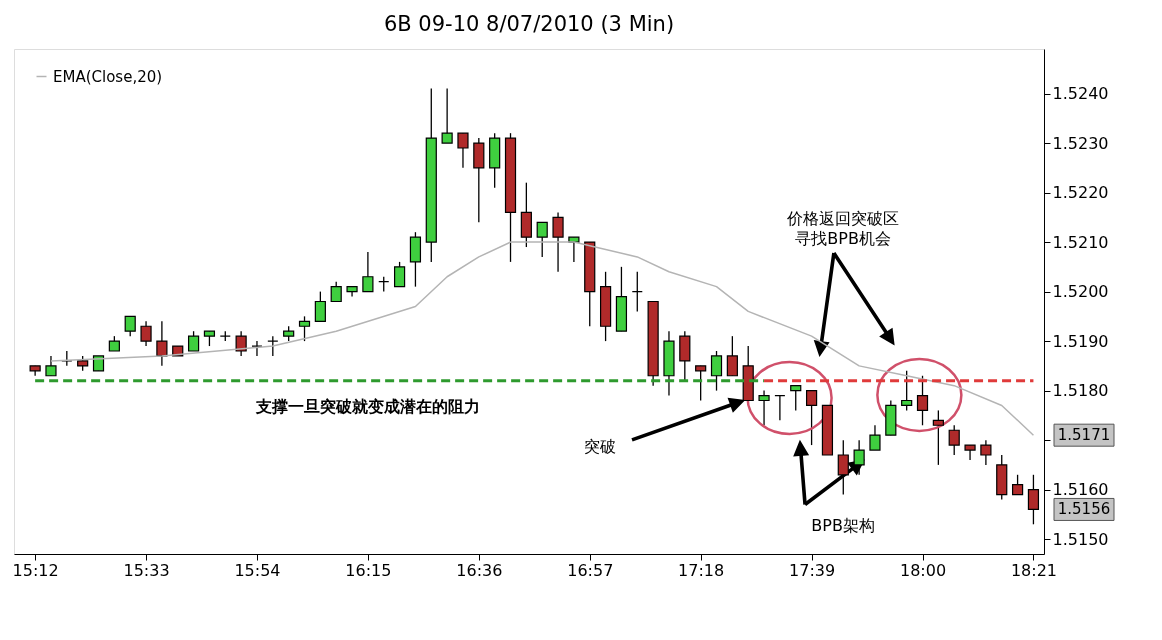 The image size is (1162, 640). I want to click on y-tick-label: 1.5240, so click(1080, 94).